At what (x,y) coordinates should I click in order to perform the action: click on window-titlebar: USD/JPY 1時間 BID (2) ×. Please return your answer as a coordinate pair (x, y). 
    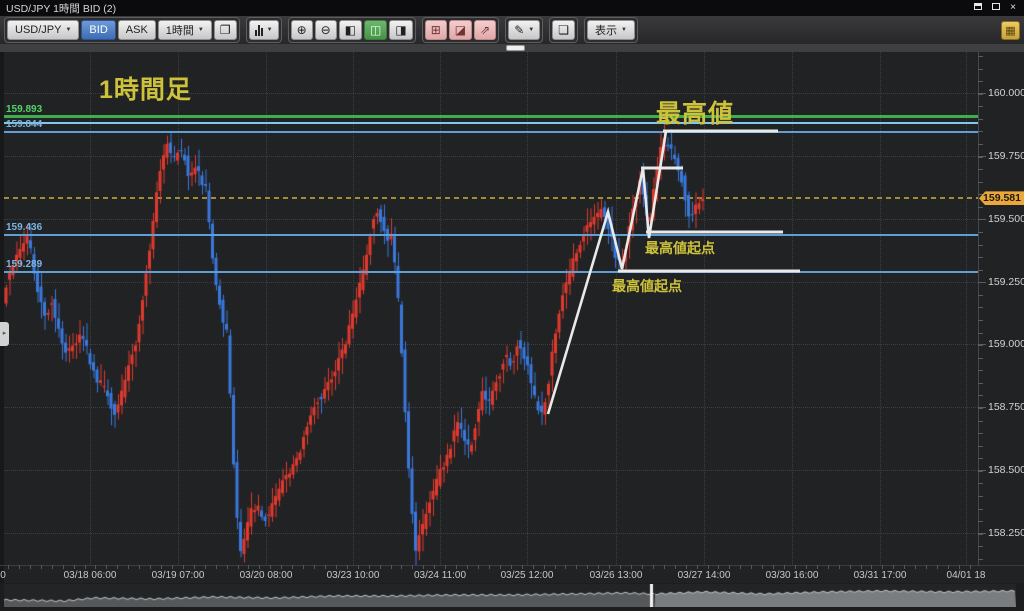
    Looking at the image, I should click on (512, 8).